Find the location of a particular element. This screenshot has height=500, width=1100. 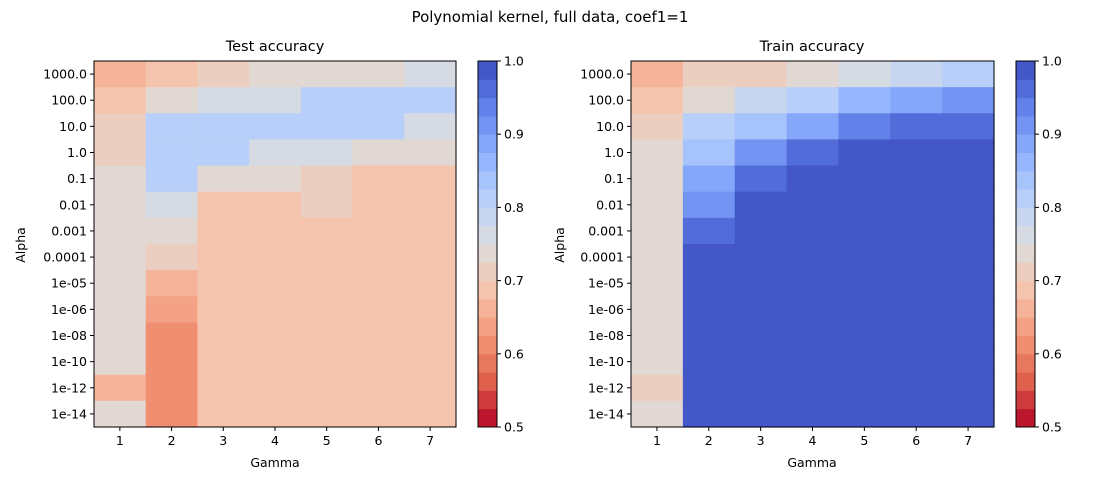

colorbar-tick-label: 0.5 is located at coordinates (1052, 427).